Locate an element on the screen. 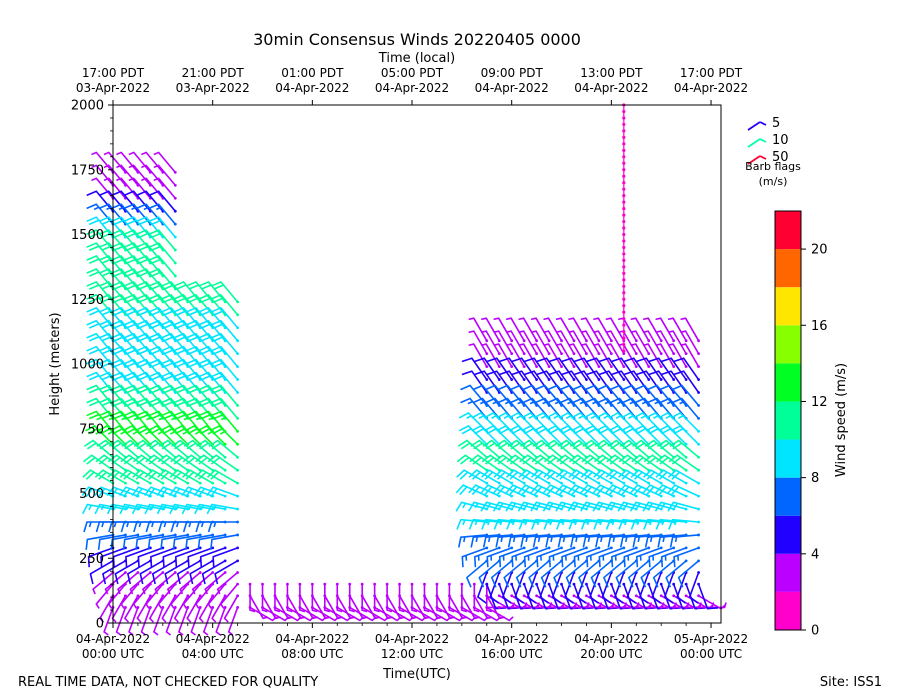  y-tick-label: 0 is located at coordinates (100, 624).